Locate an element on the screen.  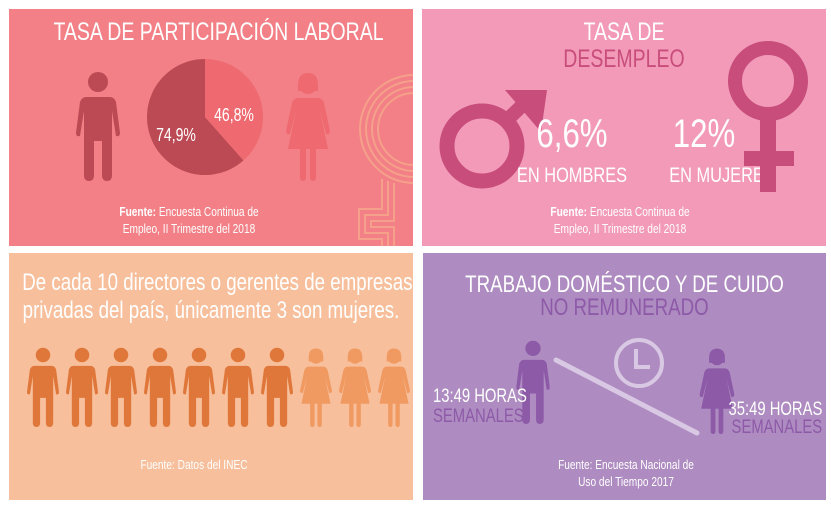
men-unemployment-label: EN HOMBRES is located at coordinates (572, 175).